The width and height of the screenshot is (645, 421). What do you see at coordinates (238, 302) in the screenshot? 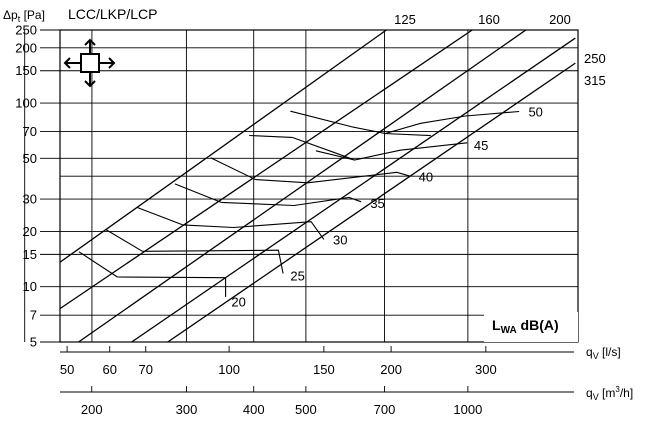
I see `sound-label-20: 20` at bounding box center [238, 302].